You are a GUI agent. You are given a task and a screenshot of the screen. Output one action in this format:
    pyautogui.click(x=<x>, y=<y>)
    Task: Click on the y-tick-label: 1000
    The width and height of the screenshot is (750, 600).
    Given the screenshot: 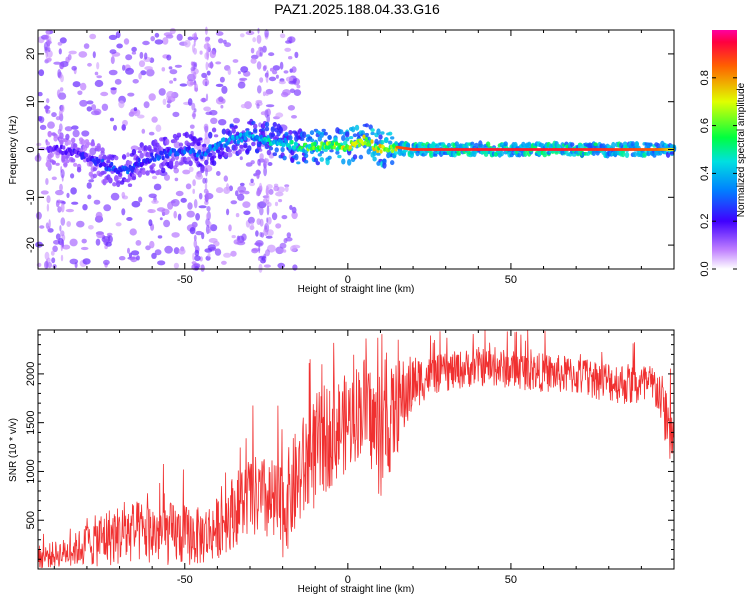 What is the action you would take?
    pyautogui.click(x=31, y=471)
    